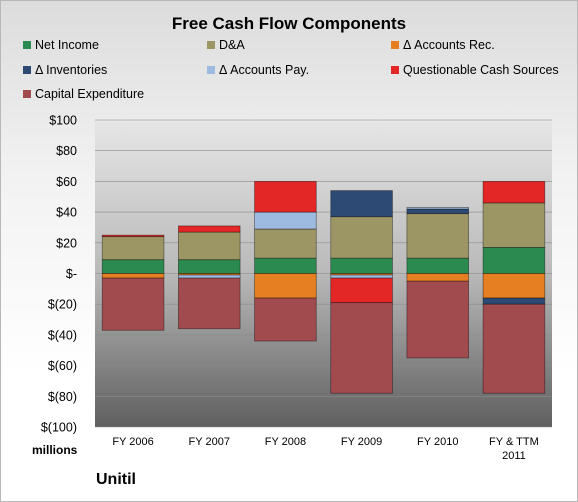 This screenshot has height=502, width=578. I want to click on x-tick-label: FY 2010, so click(437, 442).